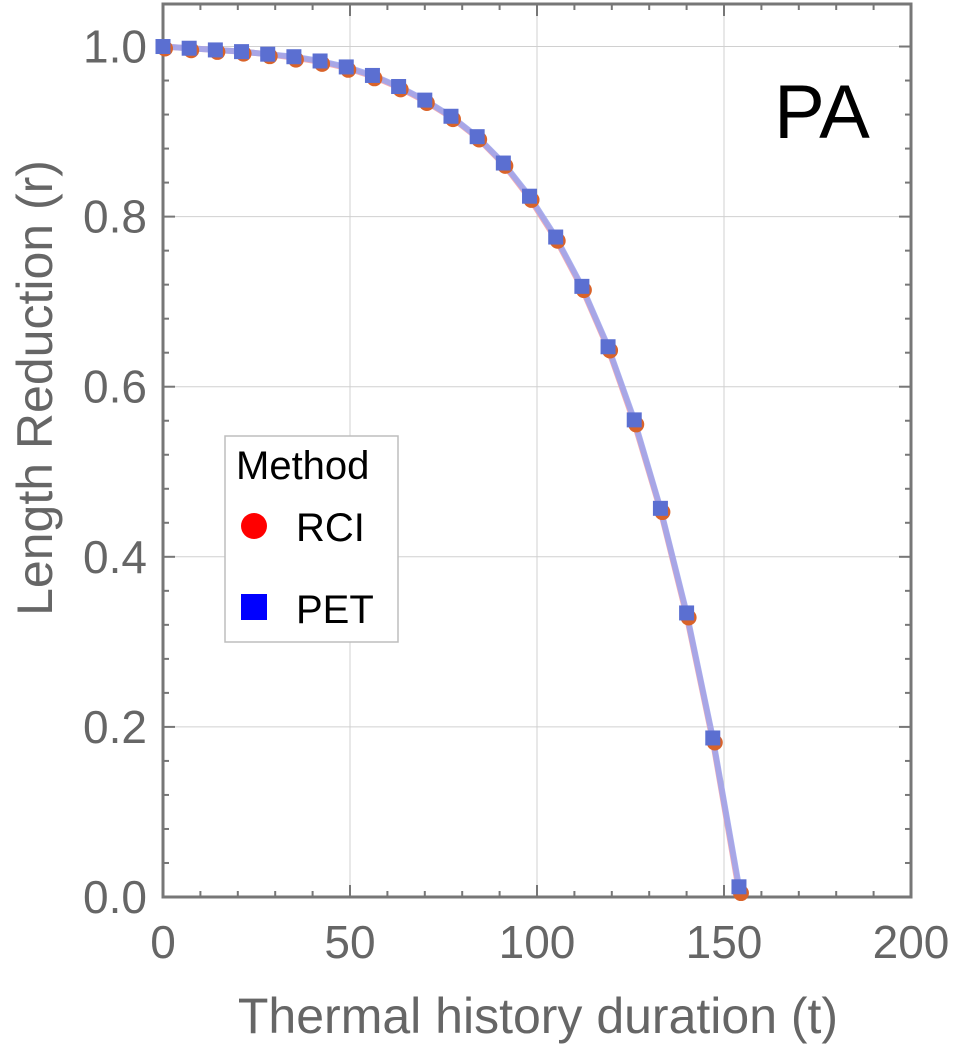 This screenshot has width=960, height=1047. What do you see at coordinates (115, 472) in the screenshot?
I see `y-tick-labels: 0.0 0.2 0.4 0.6 0.8 1.0` at bounding box center [115, 472].